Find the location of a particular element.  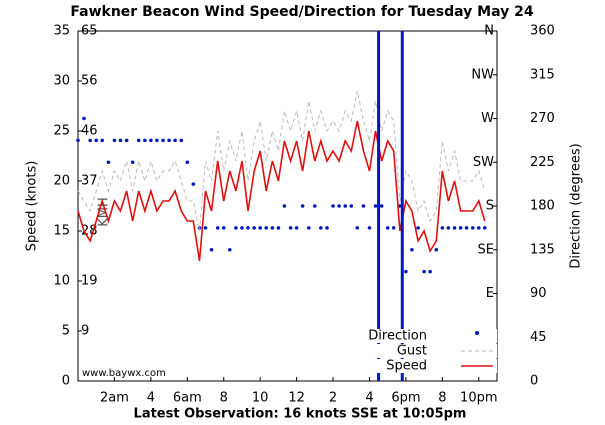

compass-tick-label: W is located at coordinates (487, 118).